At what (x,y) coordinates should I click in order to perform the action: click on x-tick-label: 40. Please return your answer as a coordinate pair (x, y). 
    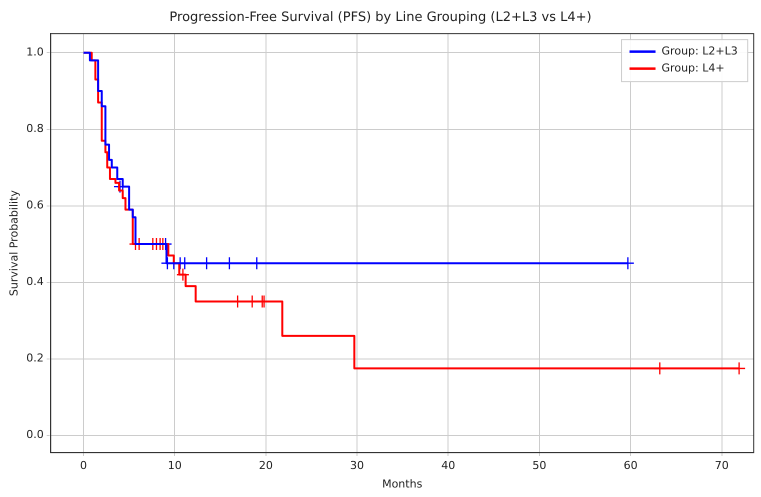
    Looking at the image, I should click on (448, 465).